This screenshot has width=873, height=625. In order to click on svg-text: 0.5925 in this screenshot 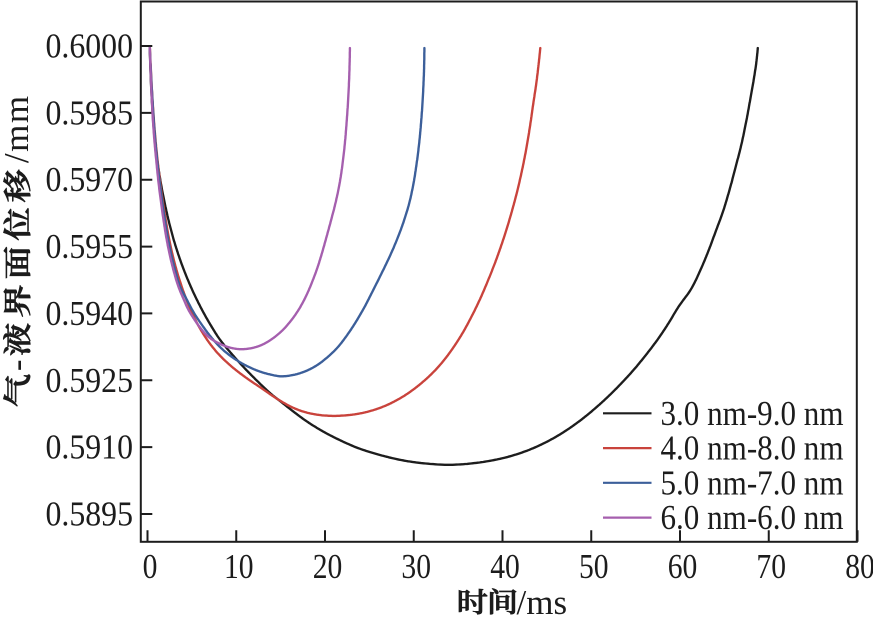, I will do `click(90, 380)`.